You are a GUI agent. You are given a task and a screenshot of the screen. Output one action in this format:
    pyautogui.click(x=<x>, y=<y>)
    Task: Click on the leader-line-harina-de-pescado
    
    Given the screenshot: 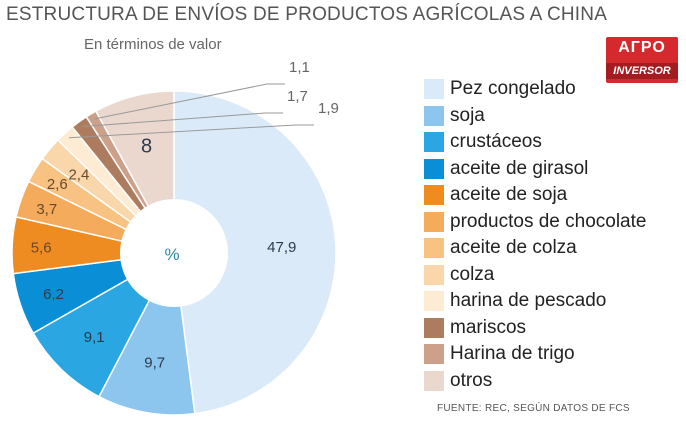 What is the action you would take?
    pyautogui.click(x=191, y=131)
    